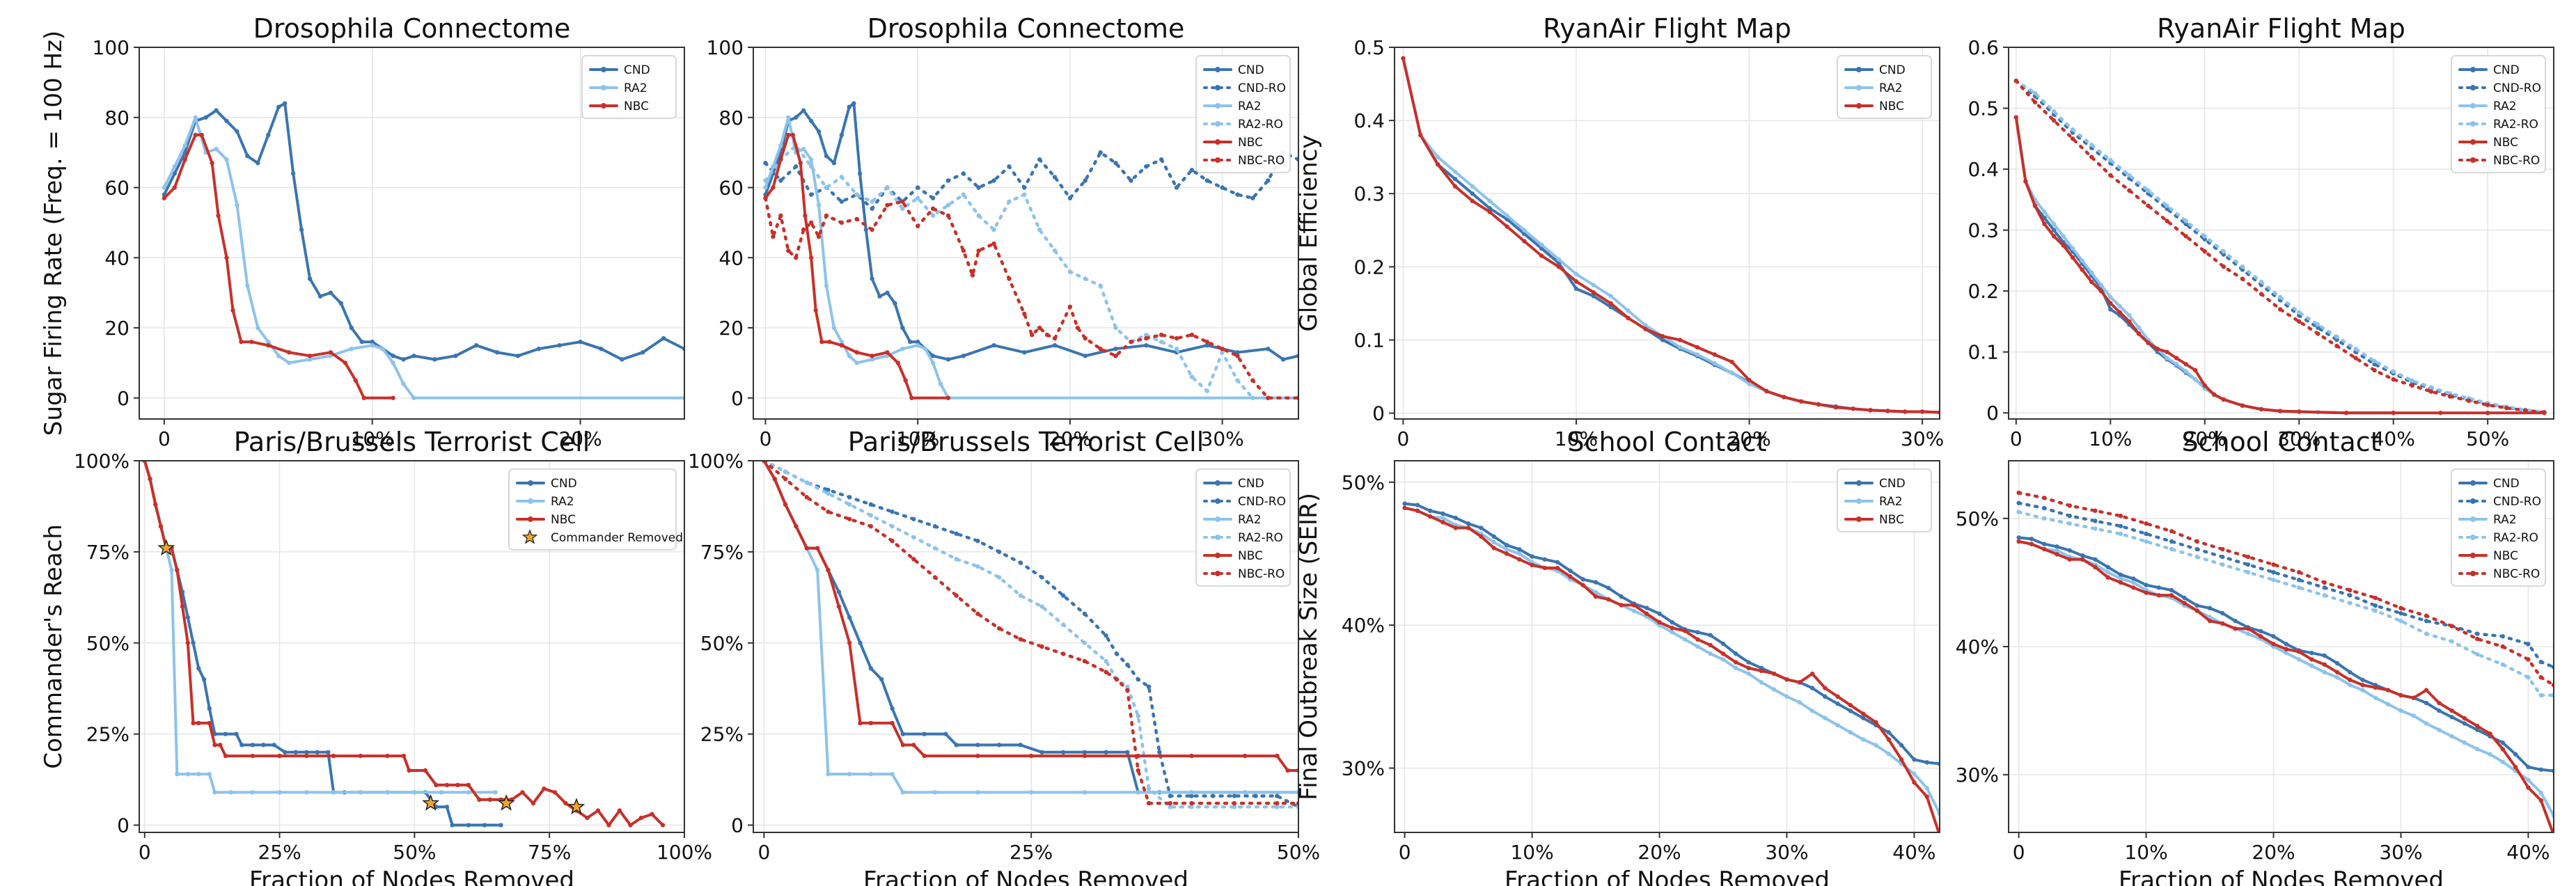 The width and height of the screenshot is (2576, 886). What do you see at coordinates (1983, 352) in the screenshot?
I see `y-tick-label: 0.1` at bounding box center [1983, 352].